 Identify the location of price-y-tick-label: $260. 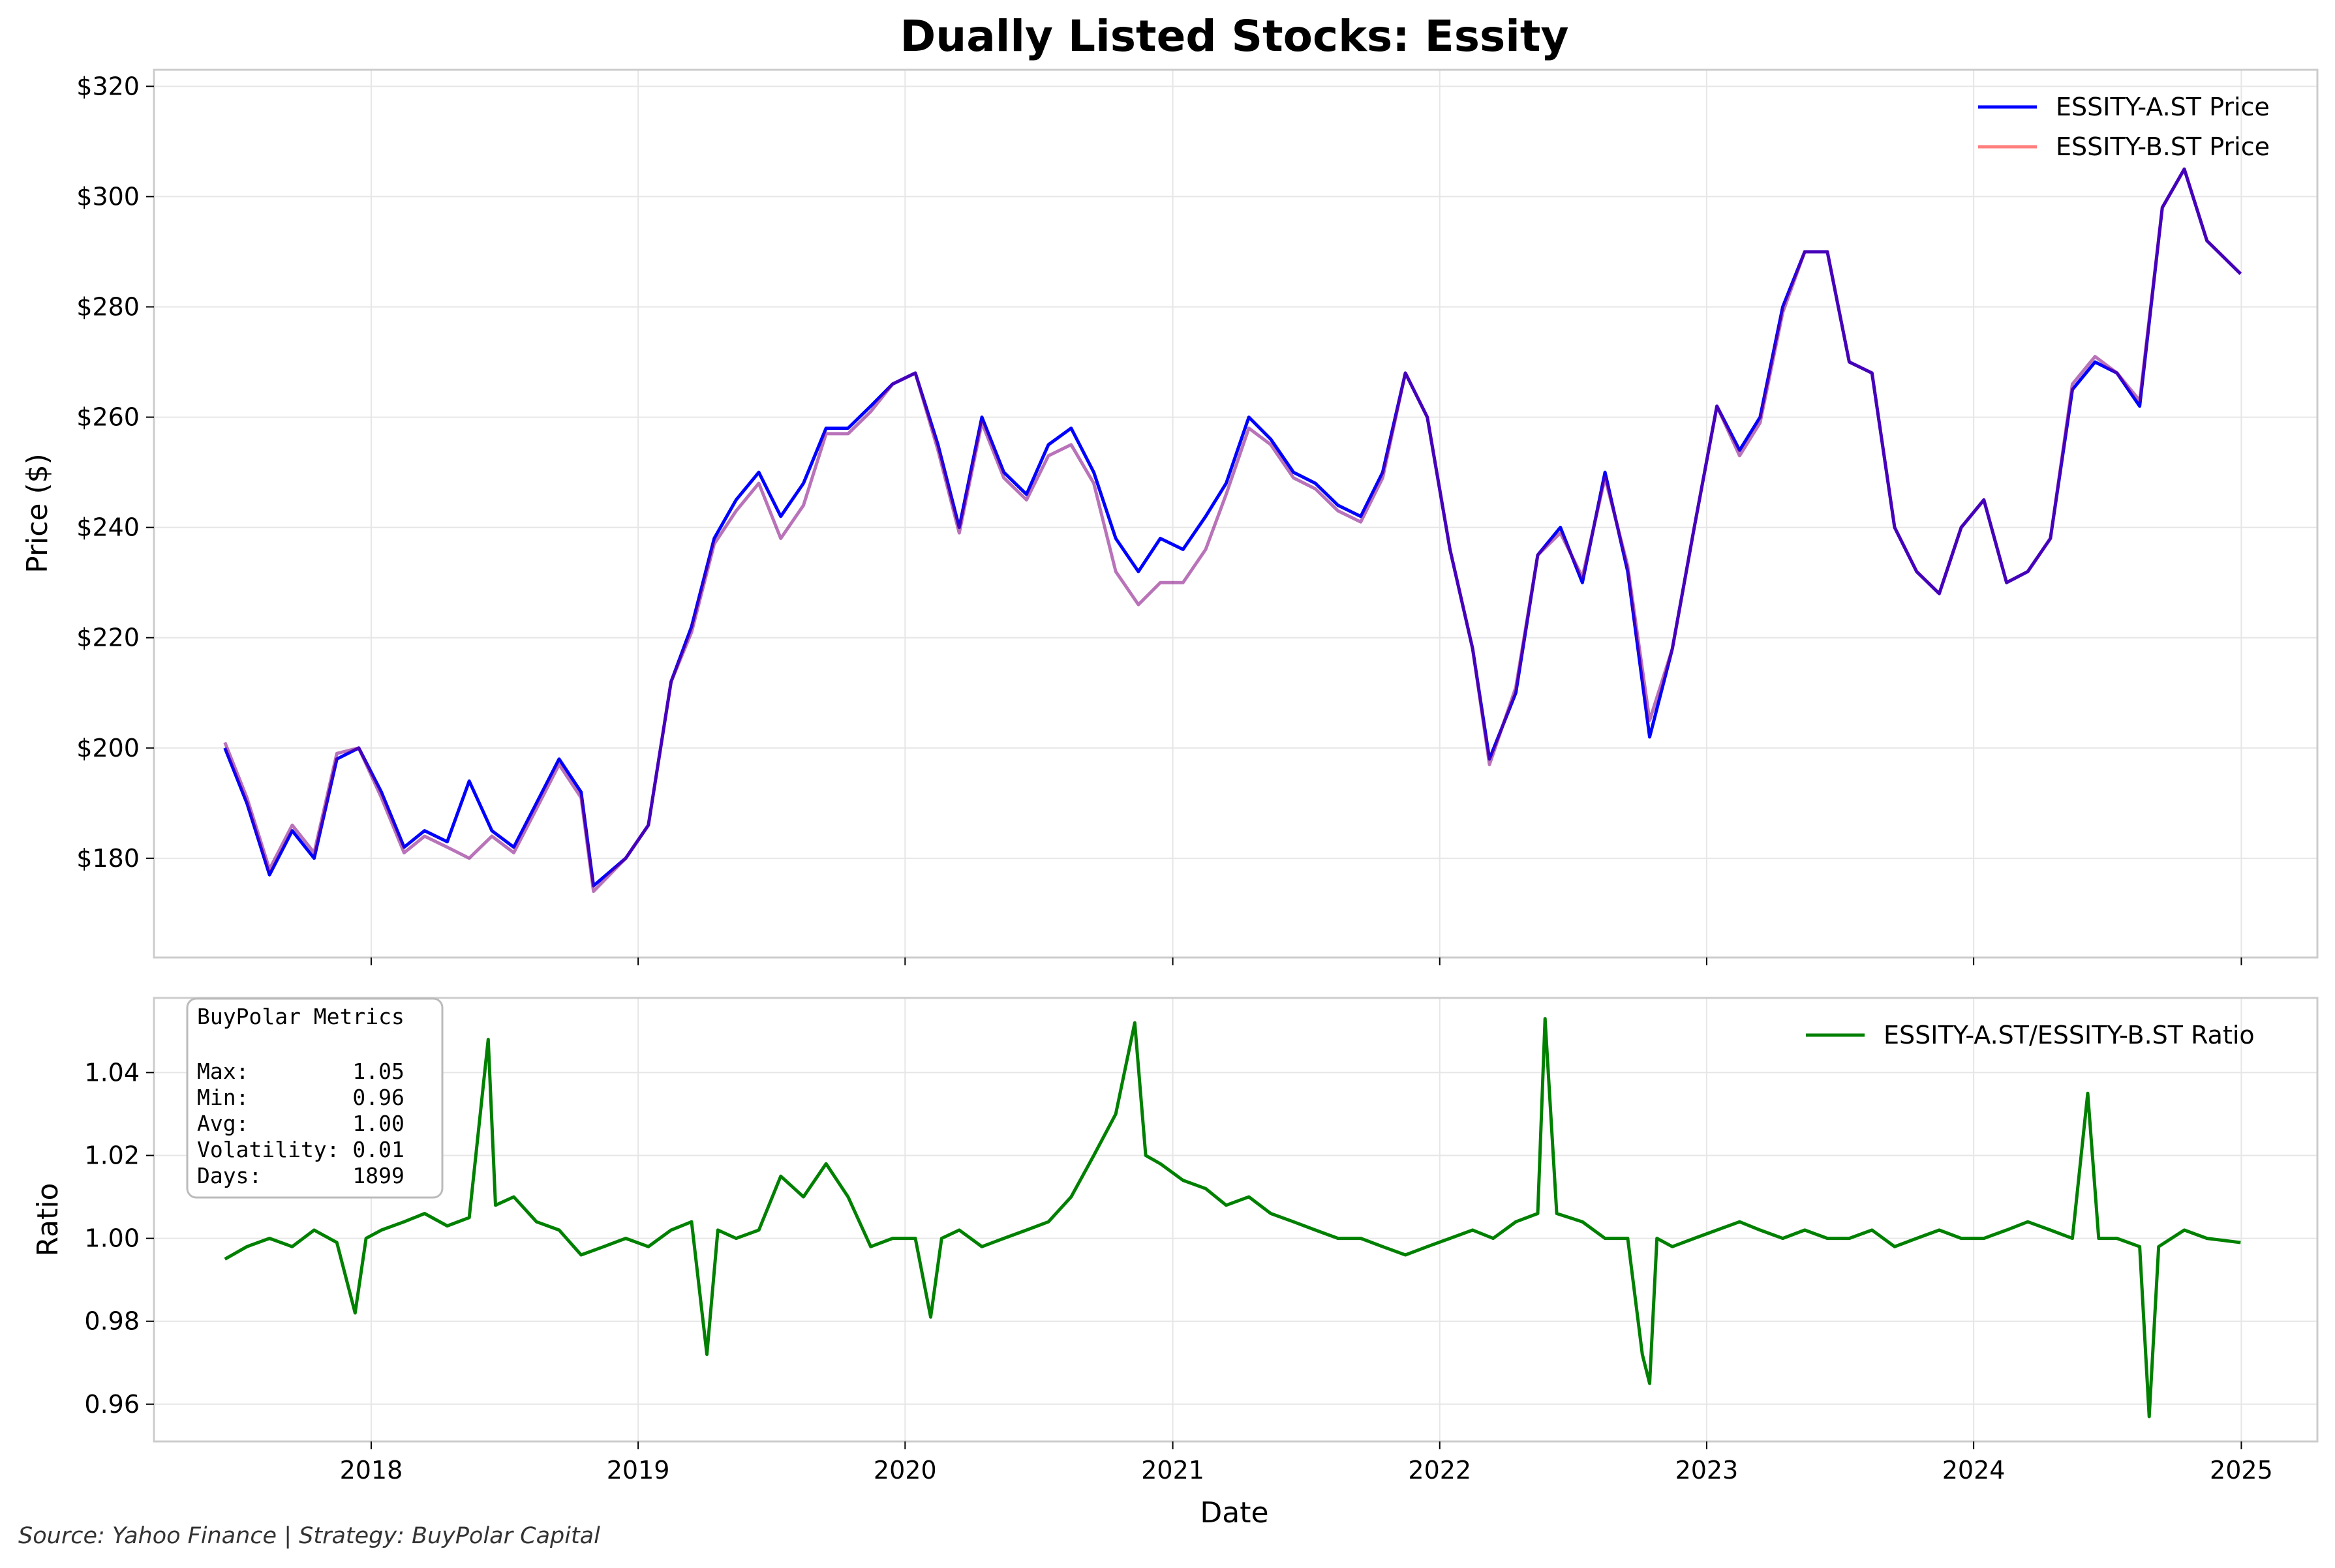
(108, 417).